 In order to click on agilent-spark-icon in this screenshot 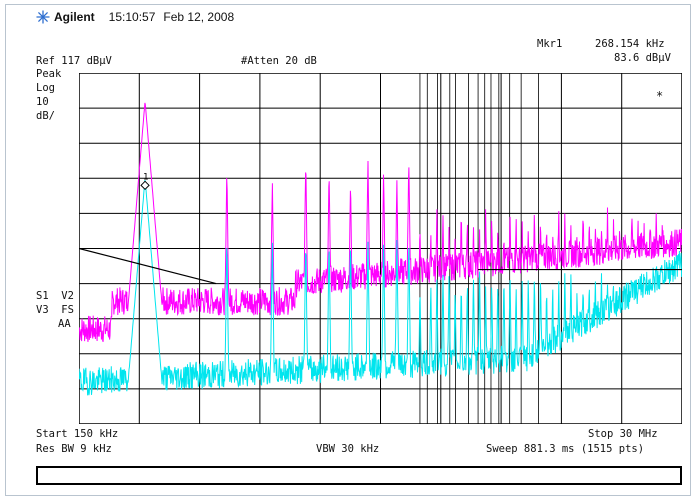, I will do `click(43, 17)`.